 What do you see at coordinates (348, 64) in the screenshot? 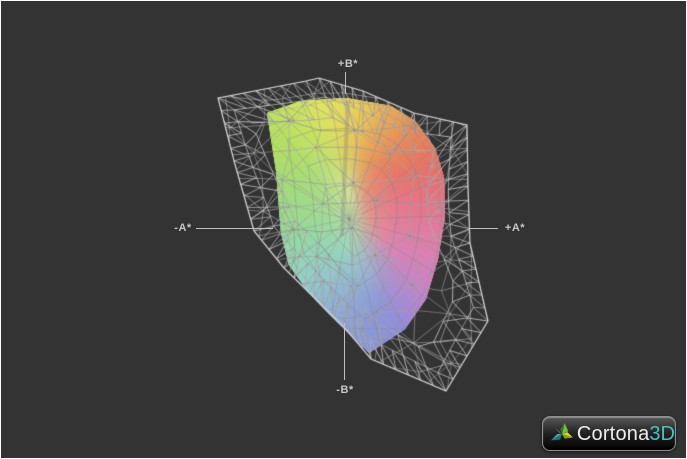
I see `axis-label-plus-b: +B*` at bounding box center [348, 64].